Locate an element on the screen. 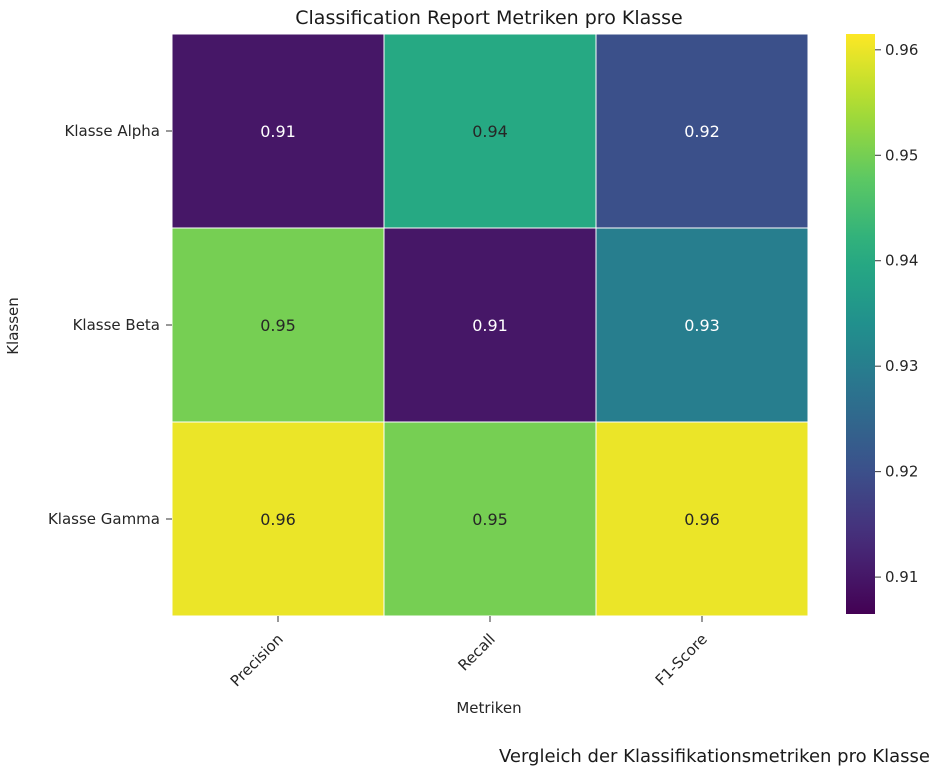 The image size is (942, 769). cell-value-label: 0.94 is located at coordinates (490, 131).